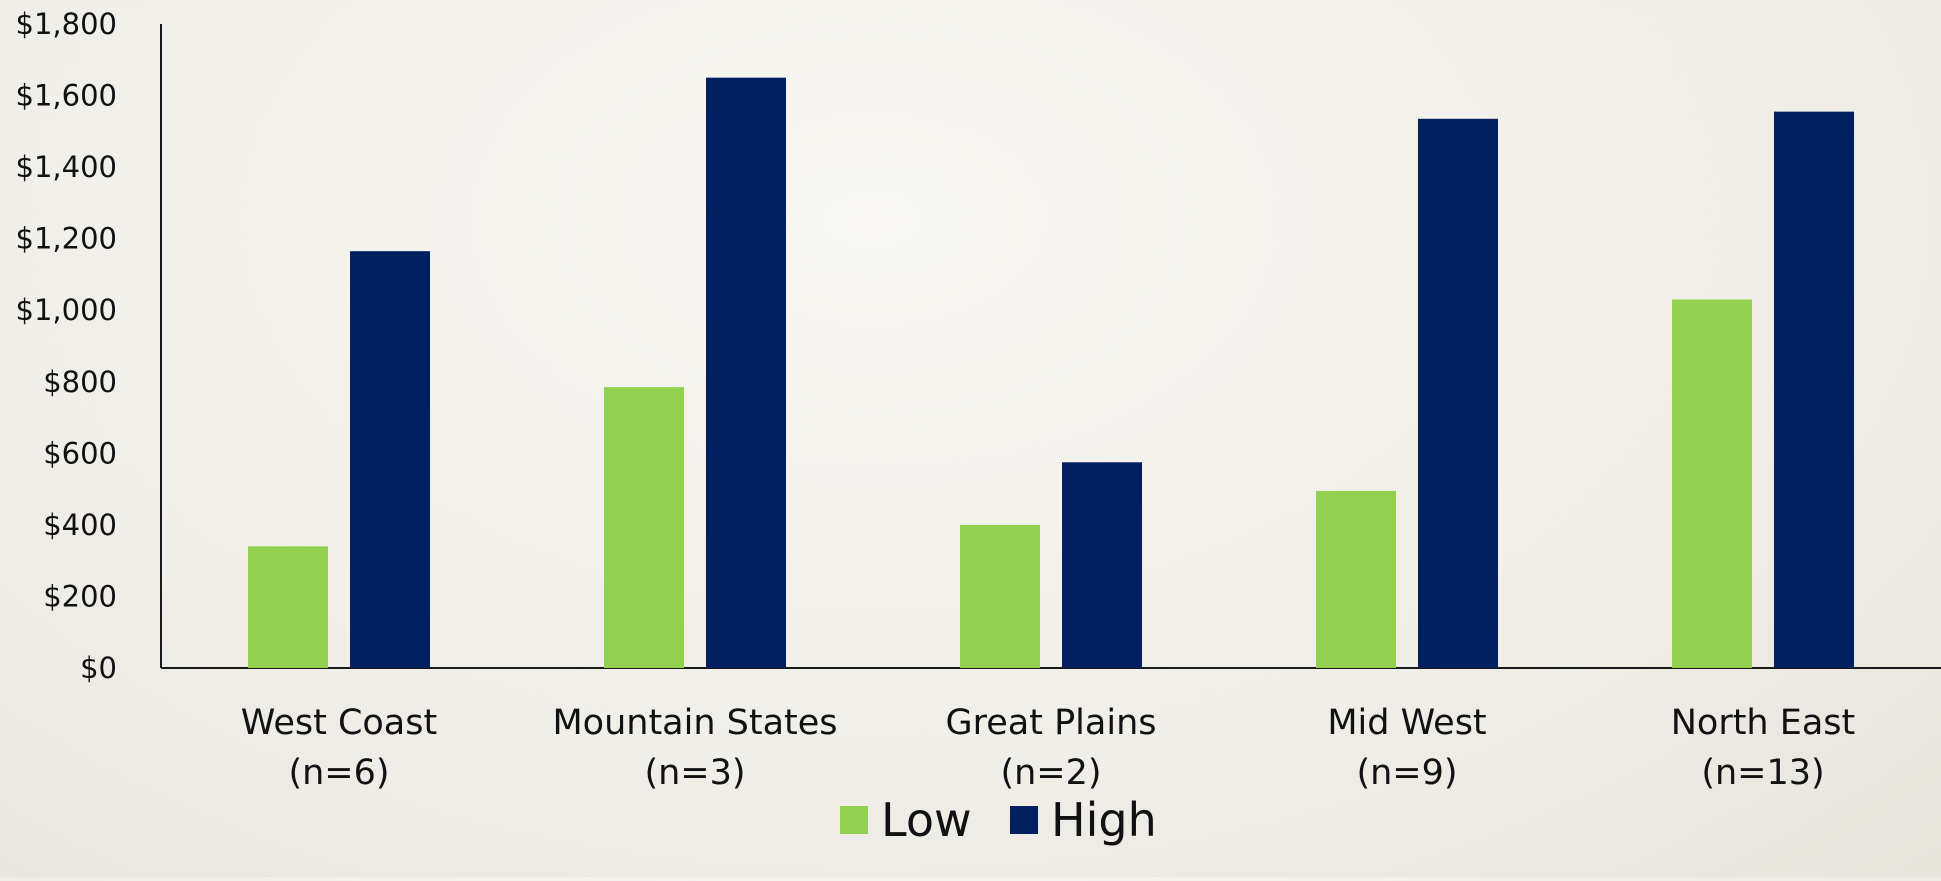 Image resolution: width=1941 pixels, height=881 pixels. What do you see at coordinates (854, 820) in the screenshot?
I see `legend-swatch-low` at bounding box center [854, 820].